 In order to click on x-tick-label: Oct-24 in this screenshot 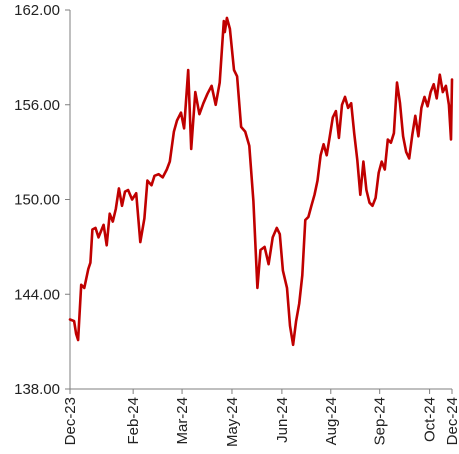, I will do `click(430, 419)`.